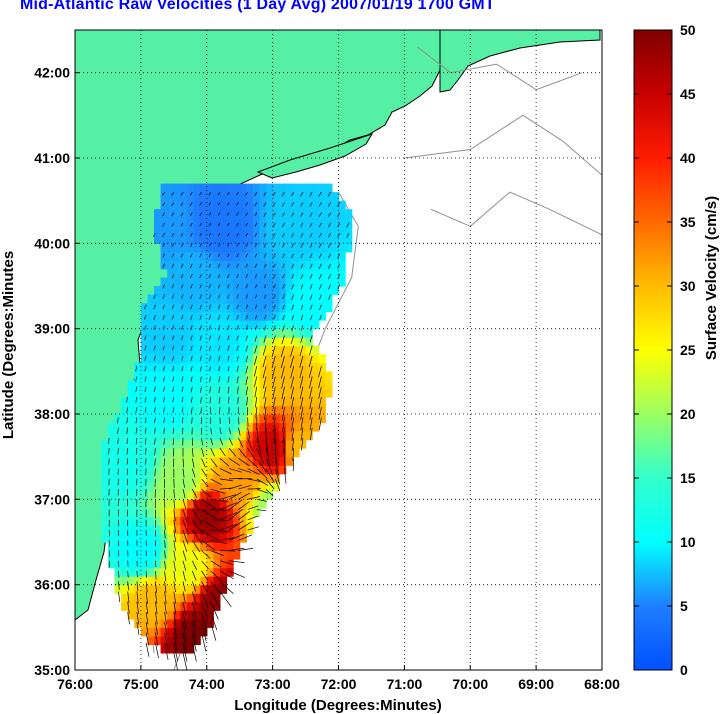  Describe the element at coordinates (711, 278) in the screenshot. I see `colorbar-label: Surface Velocity (cm/s)` at that location.